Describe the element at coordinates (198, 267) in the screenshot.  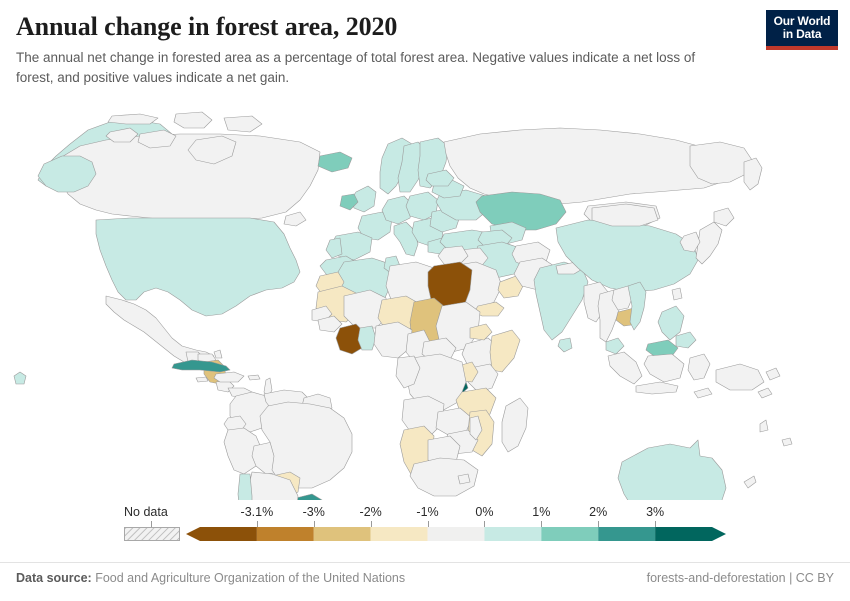
I see `country-united-states` at that location.